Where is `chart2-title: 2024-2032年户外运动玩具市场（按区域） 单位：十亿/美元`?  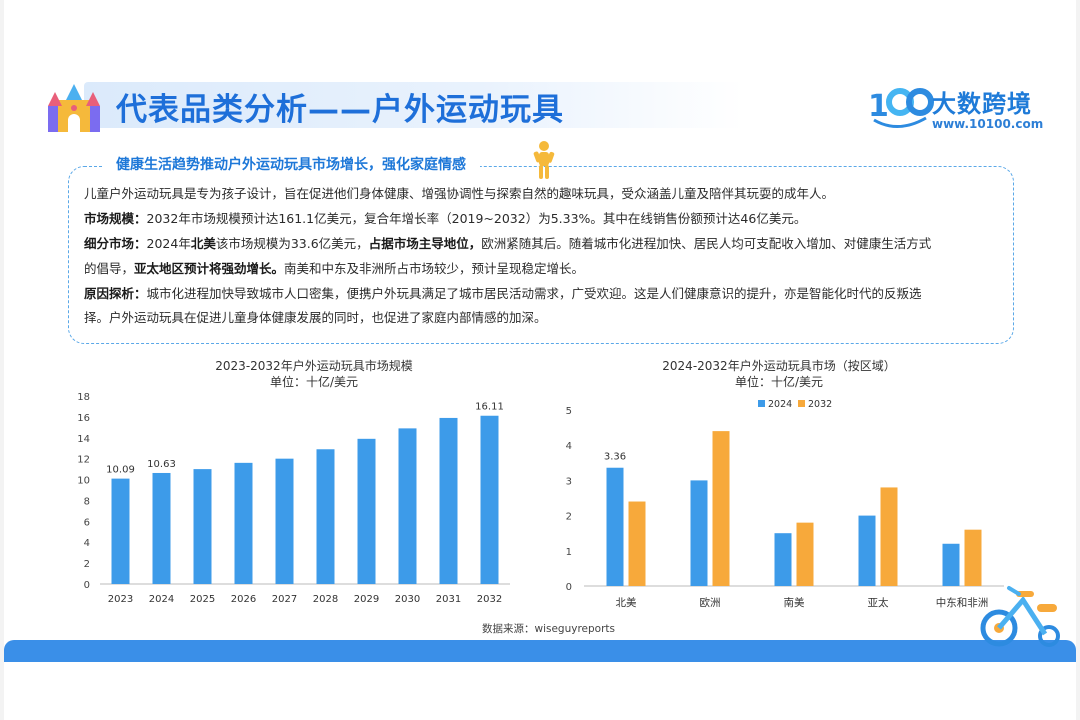 chart2-title: 2024-2032年户外运动玩具市场（按区域） 单位：十亿/美元 is located at coordinates (779, 374).